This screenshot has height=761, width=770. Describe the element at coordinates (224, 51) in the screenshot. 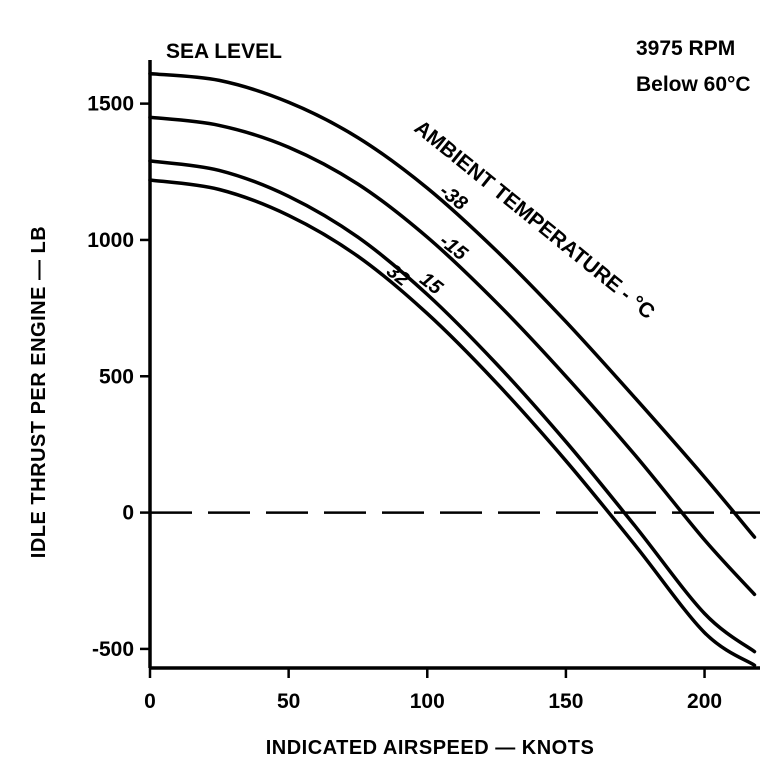

I see `altitude-note: SEA LEVEL` at that location.